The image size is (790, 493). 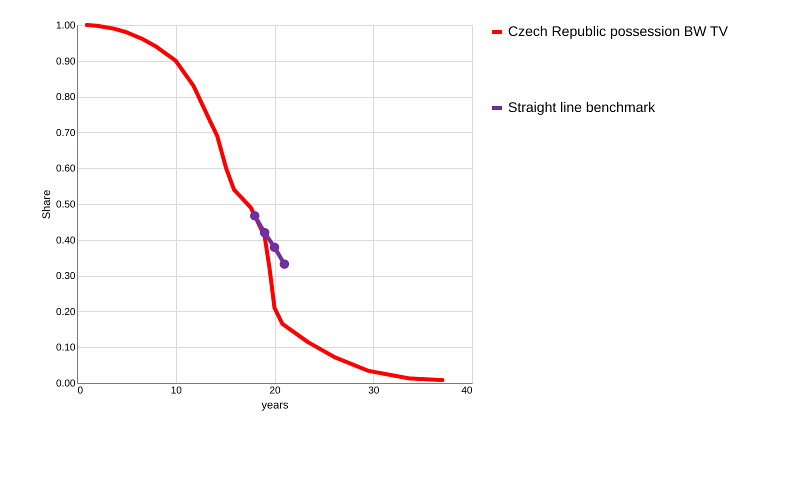 I want to click on y-tick-label: 0.20, so click(x=66, y=312).